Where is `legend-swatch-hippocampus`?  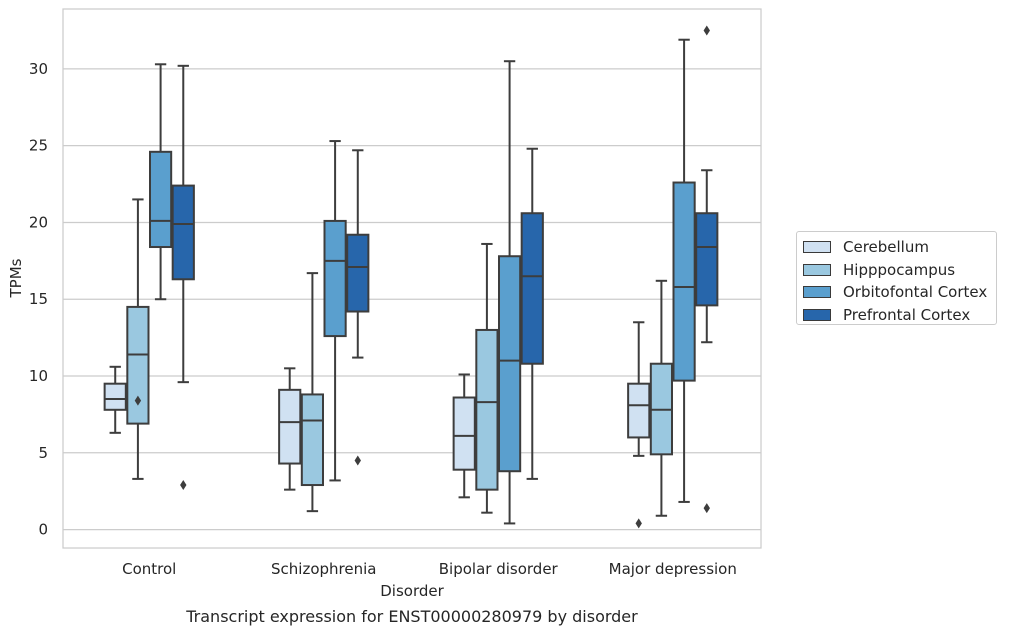
legend-swatch-hippocampus is located at coordinates (817, 269).